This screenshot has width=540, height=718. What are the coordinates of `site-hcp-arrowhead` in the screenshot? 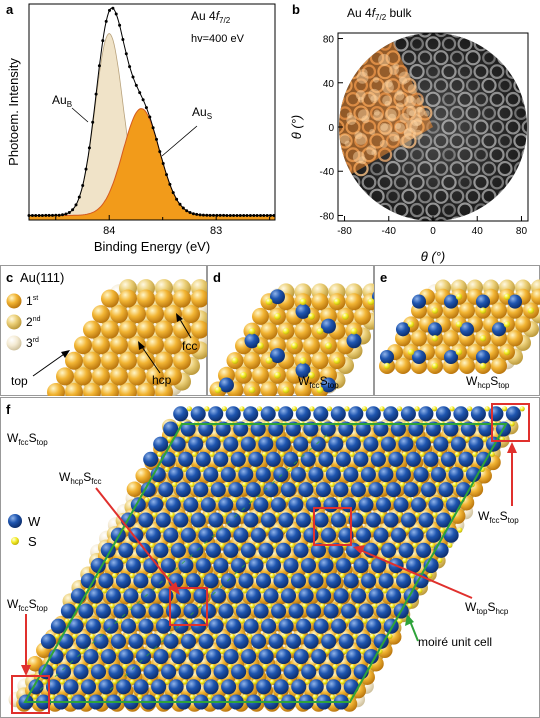 It's located at (141, 345).